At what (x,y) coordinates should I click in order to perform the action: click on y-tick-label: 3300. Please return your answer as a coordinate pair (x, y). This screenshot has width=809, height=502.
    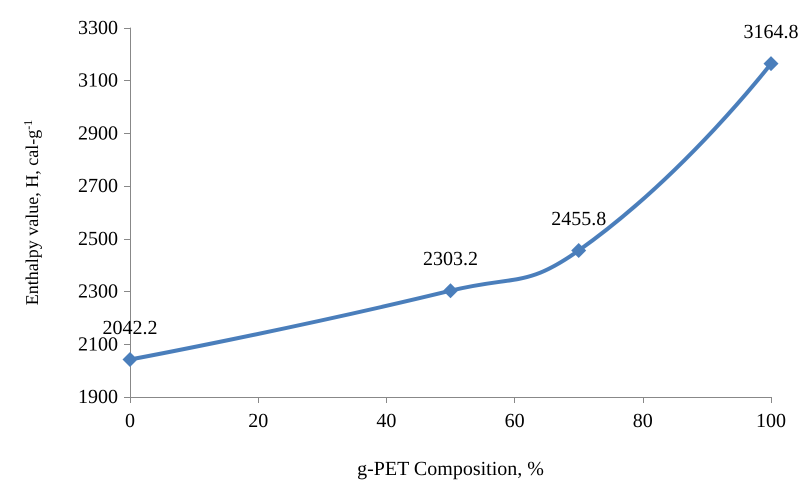
    Looking at the image, I should click on (98, 28).